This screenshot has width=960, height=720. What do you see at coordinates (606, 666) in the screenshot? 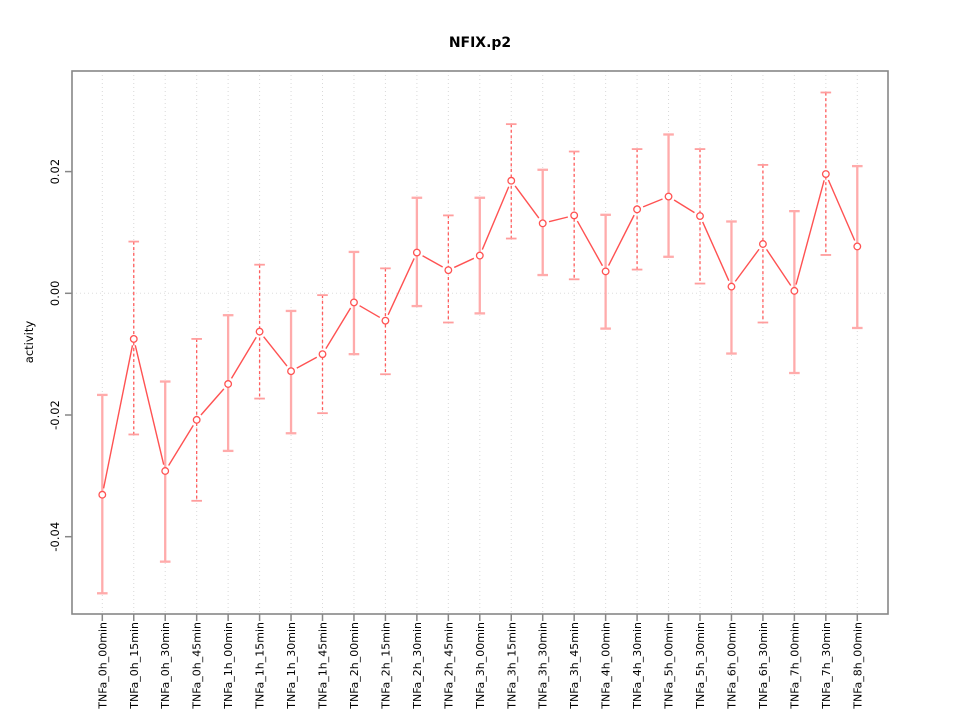
I see `x-tick-label: TNFa_4h_00min` at bounding box center [606, 666].